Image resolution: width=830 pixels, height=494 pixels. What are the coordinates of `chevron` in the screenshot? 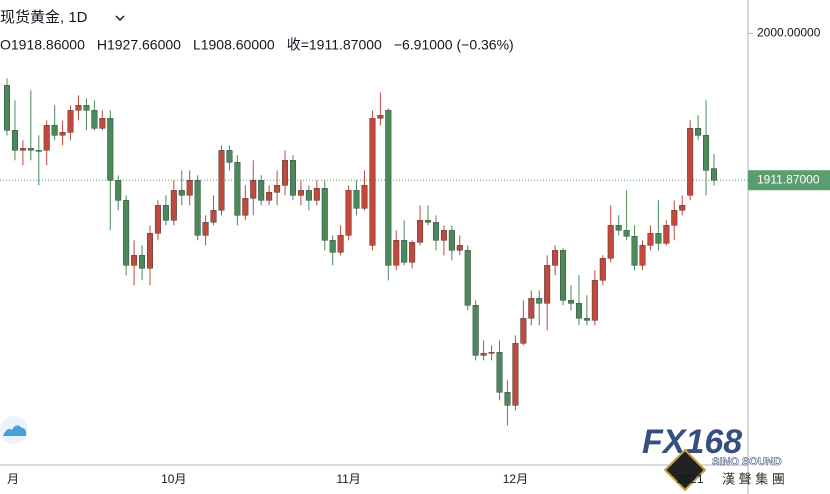 It's located at (120, 18).